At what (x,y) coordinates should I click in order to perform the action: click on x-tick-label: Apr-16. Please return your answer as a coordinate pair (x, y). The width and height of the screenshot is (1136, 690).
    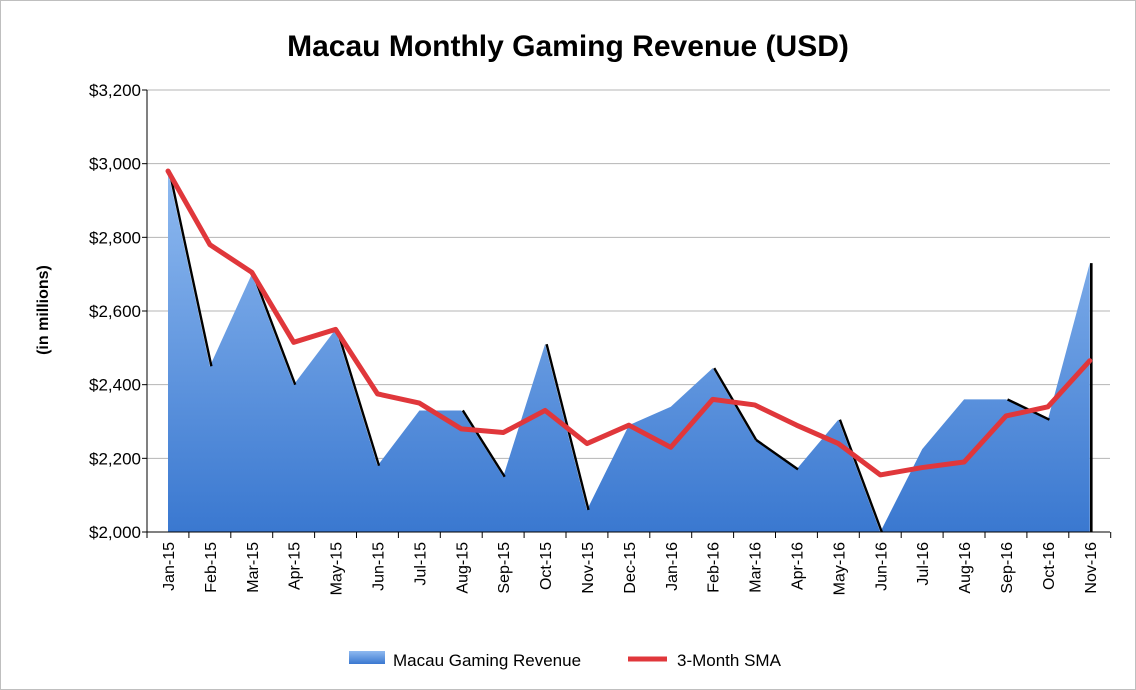
    Looking at the image, I should click on (798, 566).